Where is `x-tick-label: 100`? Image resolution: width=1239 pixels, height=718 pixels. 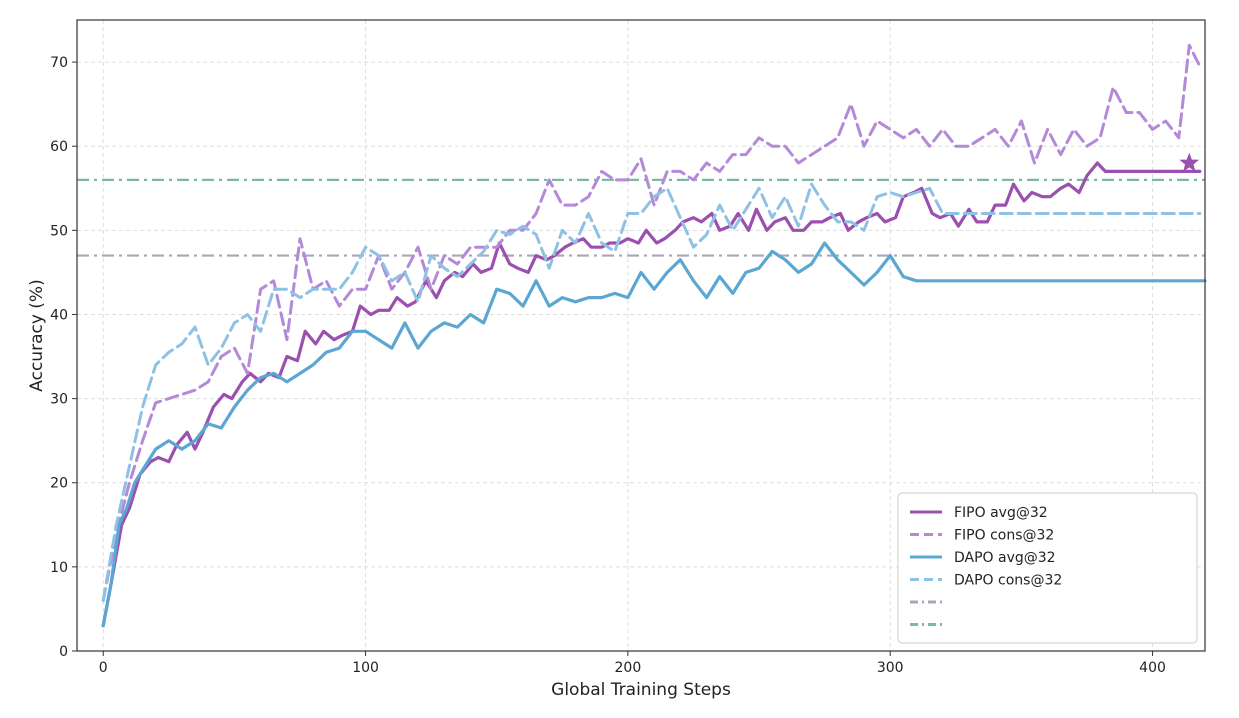
x-tick-label: 100 is located at coordinates (365, 668).